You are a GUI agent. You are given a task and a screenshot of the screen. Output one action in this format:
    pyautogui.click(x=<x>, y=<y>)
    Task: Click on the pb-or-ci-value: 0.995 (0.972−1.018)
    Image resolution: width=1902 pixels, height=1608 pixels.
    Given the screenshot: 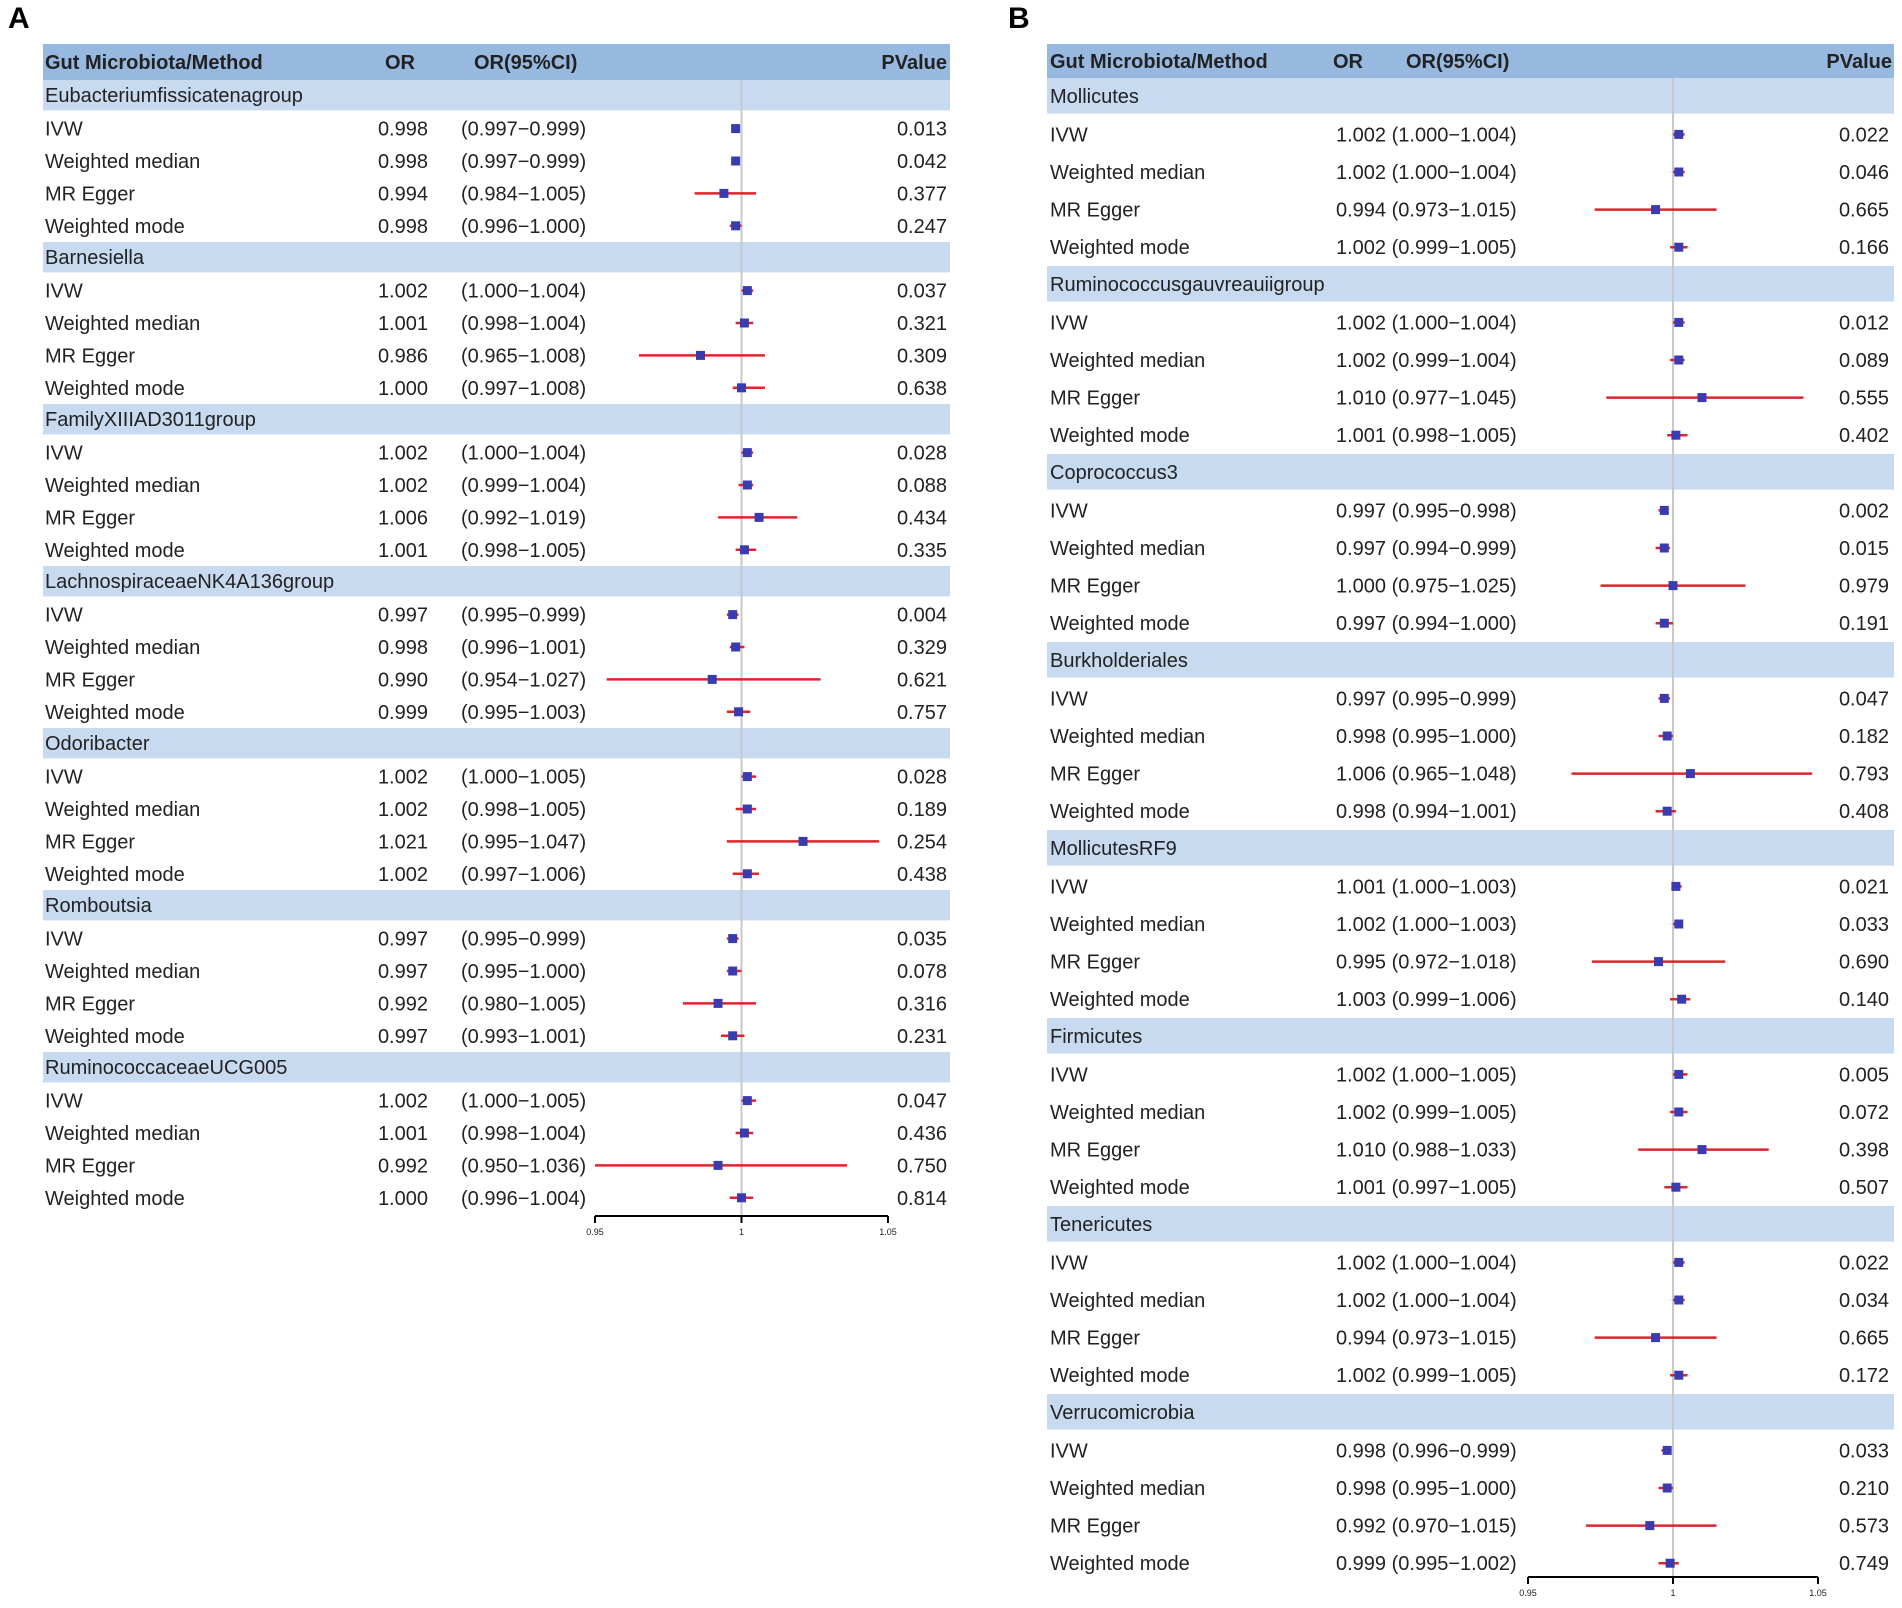 What is the action you would take?
    pyautogui.click(x=1426, y=963)
    